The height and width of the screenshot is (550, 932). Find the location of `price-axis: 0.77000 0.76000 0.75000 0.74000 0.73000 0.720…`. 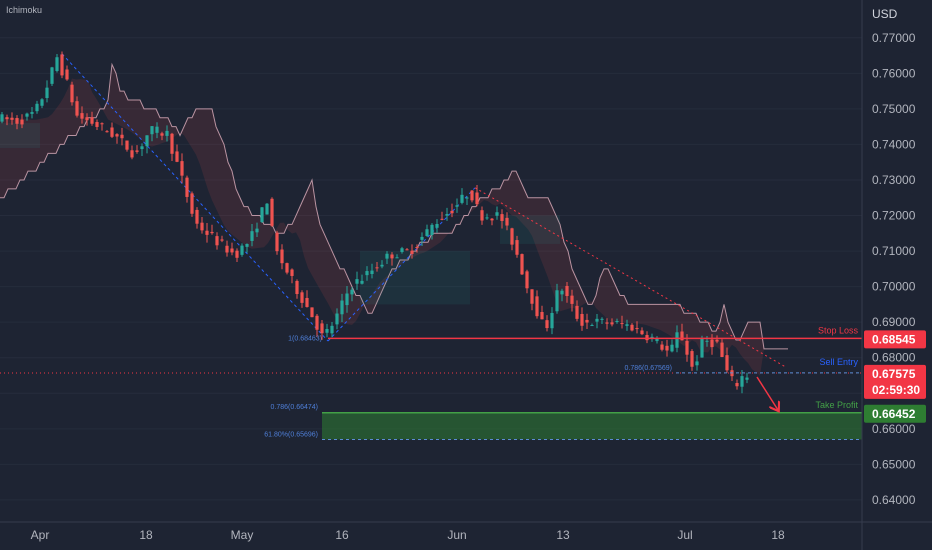

price-axis: 0.77000 0.76000 0.75000 0.74000 0.73000 0.720… is located at coordinates (894, 269).